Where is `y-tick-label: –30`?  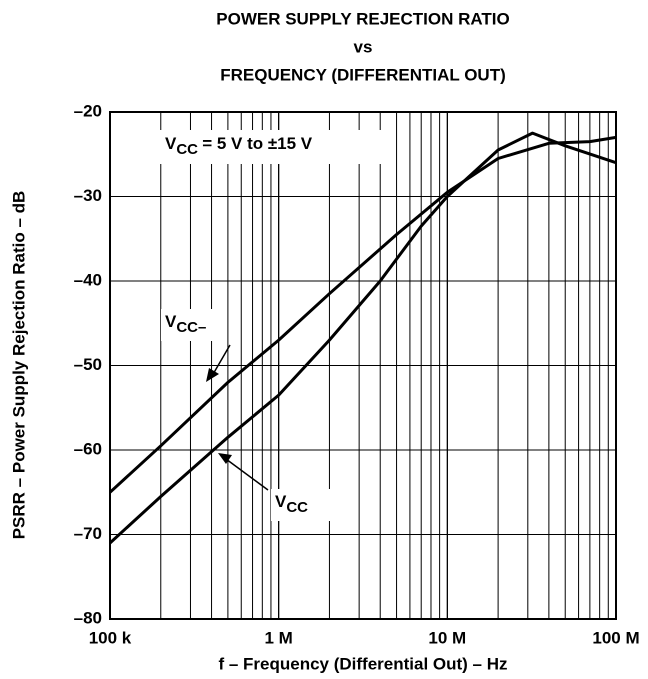
y-tick-label: –30 is located at coordinates (88, 195).